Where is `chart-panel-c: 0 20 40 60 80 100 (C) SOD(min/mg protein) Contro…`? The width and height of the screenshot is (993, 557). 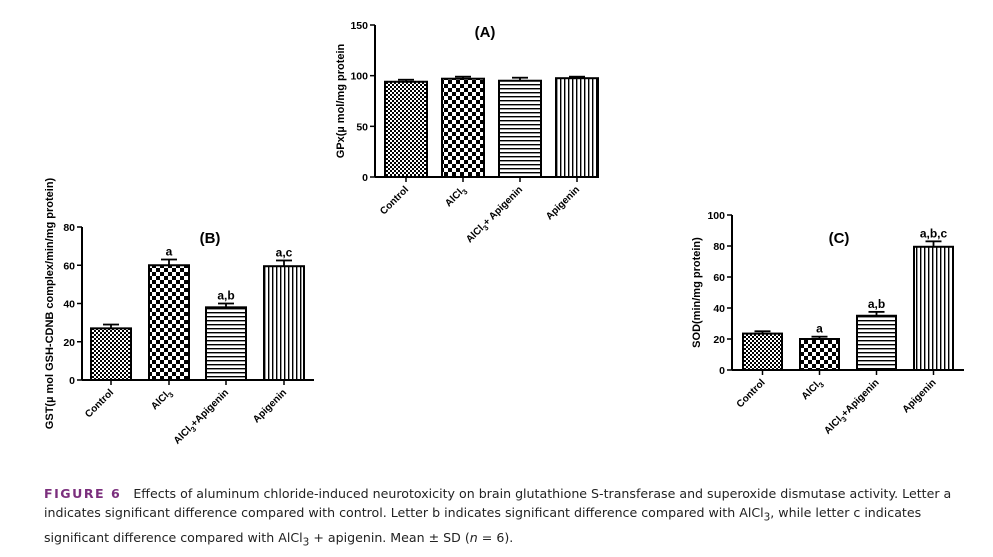
chart-panel-c: 0 20 40 60 80 100 (C) SOD(min/mg protein) Contro… is located at coordinates (827, 324).